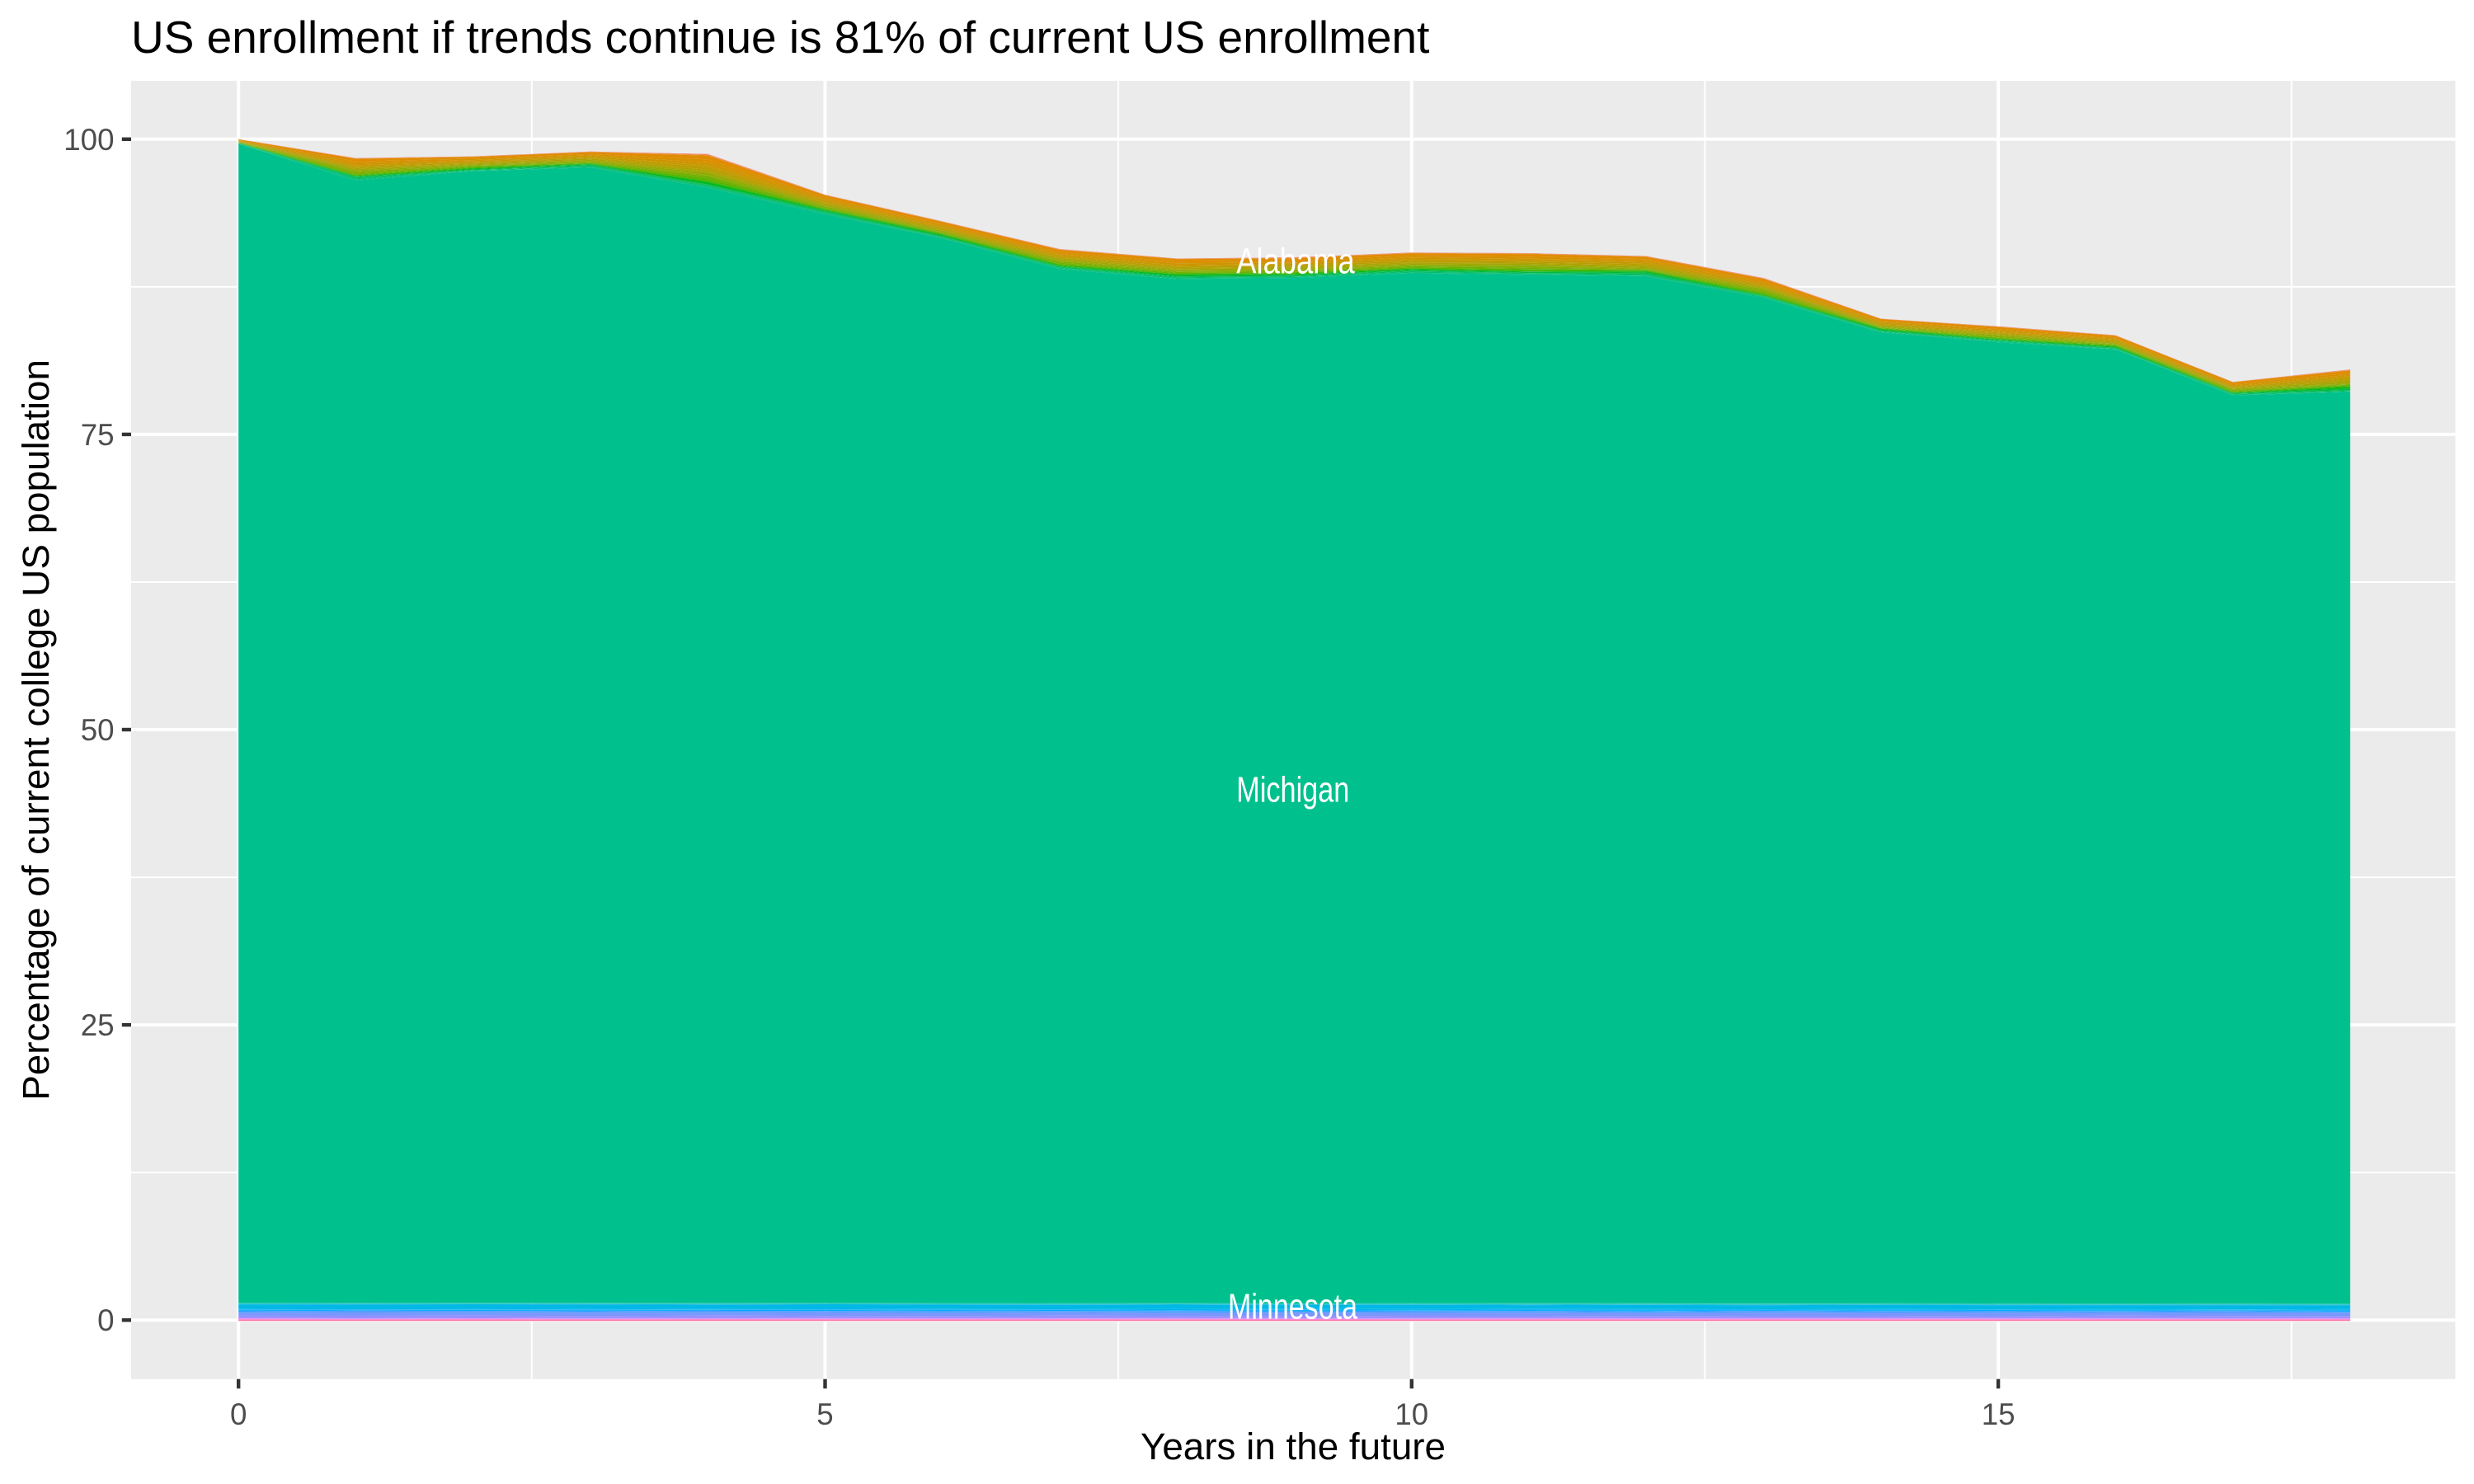 The height and width of the screenshot is (1484, 2474). Describe the element at coordinates (1411, 1414) in the screenshot. I see `svg-text: 10` at that location.